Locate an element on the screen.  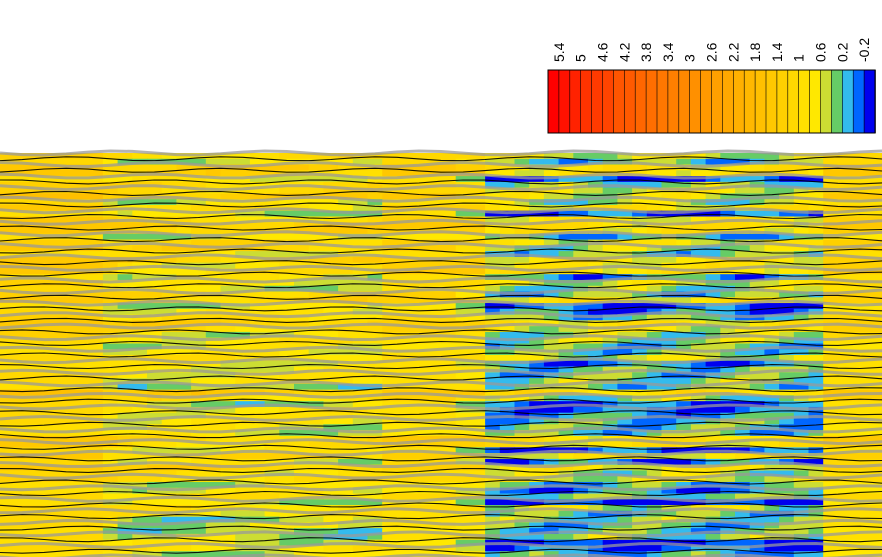
minor-contour-line is located at coordinates (441, 407).